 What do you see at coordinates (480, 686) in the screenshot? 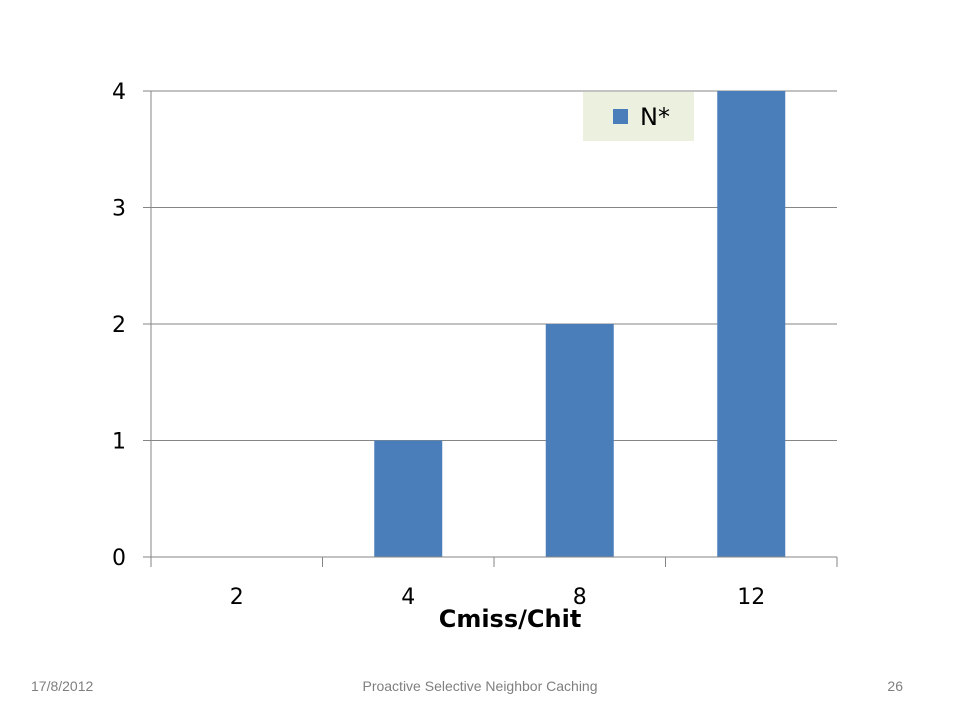
I see `footer-title: Proactive Selective Neighbor Caching` at bounding box center [480, 686].